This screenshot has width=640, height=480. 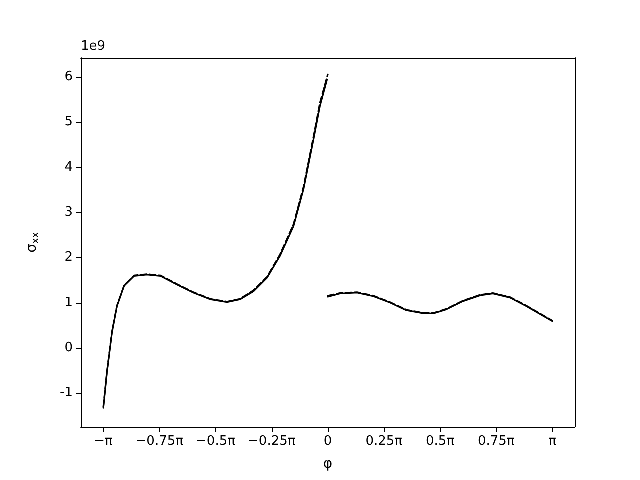 What do you see at coordinates (66, 393) in the screenshot?
I see `y-tick-label: -1` at bounding box center [66, 393].